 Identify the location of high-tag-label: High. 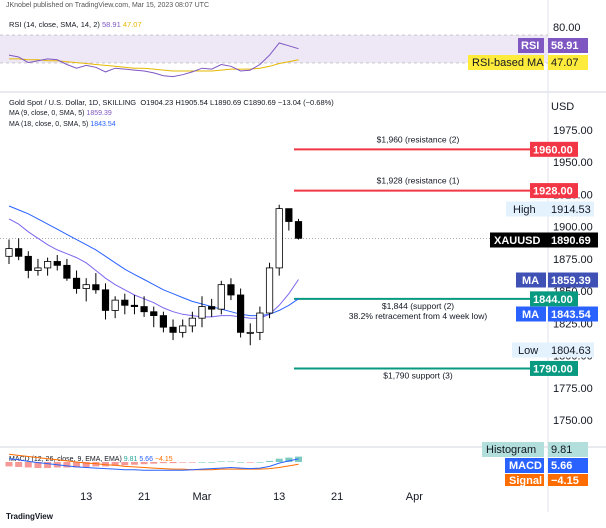
(524, 210).